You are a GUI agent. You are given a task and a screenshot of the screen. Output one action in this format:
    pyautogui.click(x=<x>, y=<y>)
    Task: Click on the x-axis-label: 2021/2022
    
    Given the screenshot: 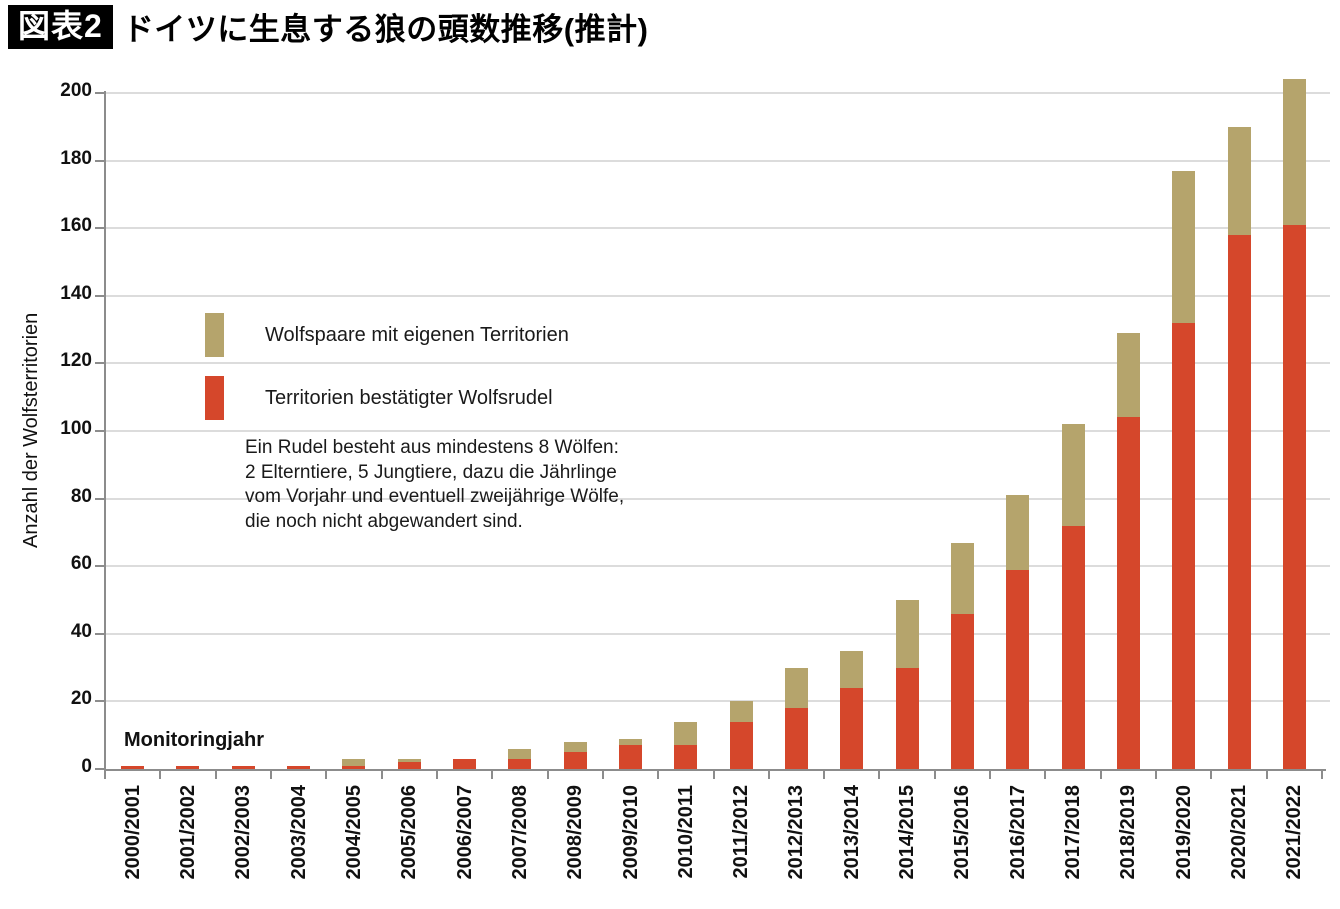 What is the action you would take?
    pyautogui.click(x=1294, y=832)
    